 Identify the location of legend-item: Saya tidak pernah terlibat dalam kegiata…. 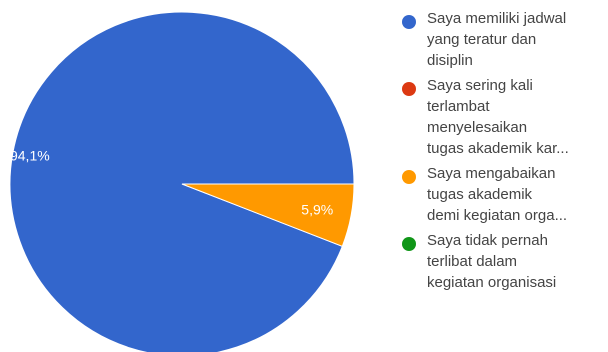
(502, 261).